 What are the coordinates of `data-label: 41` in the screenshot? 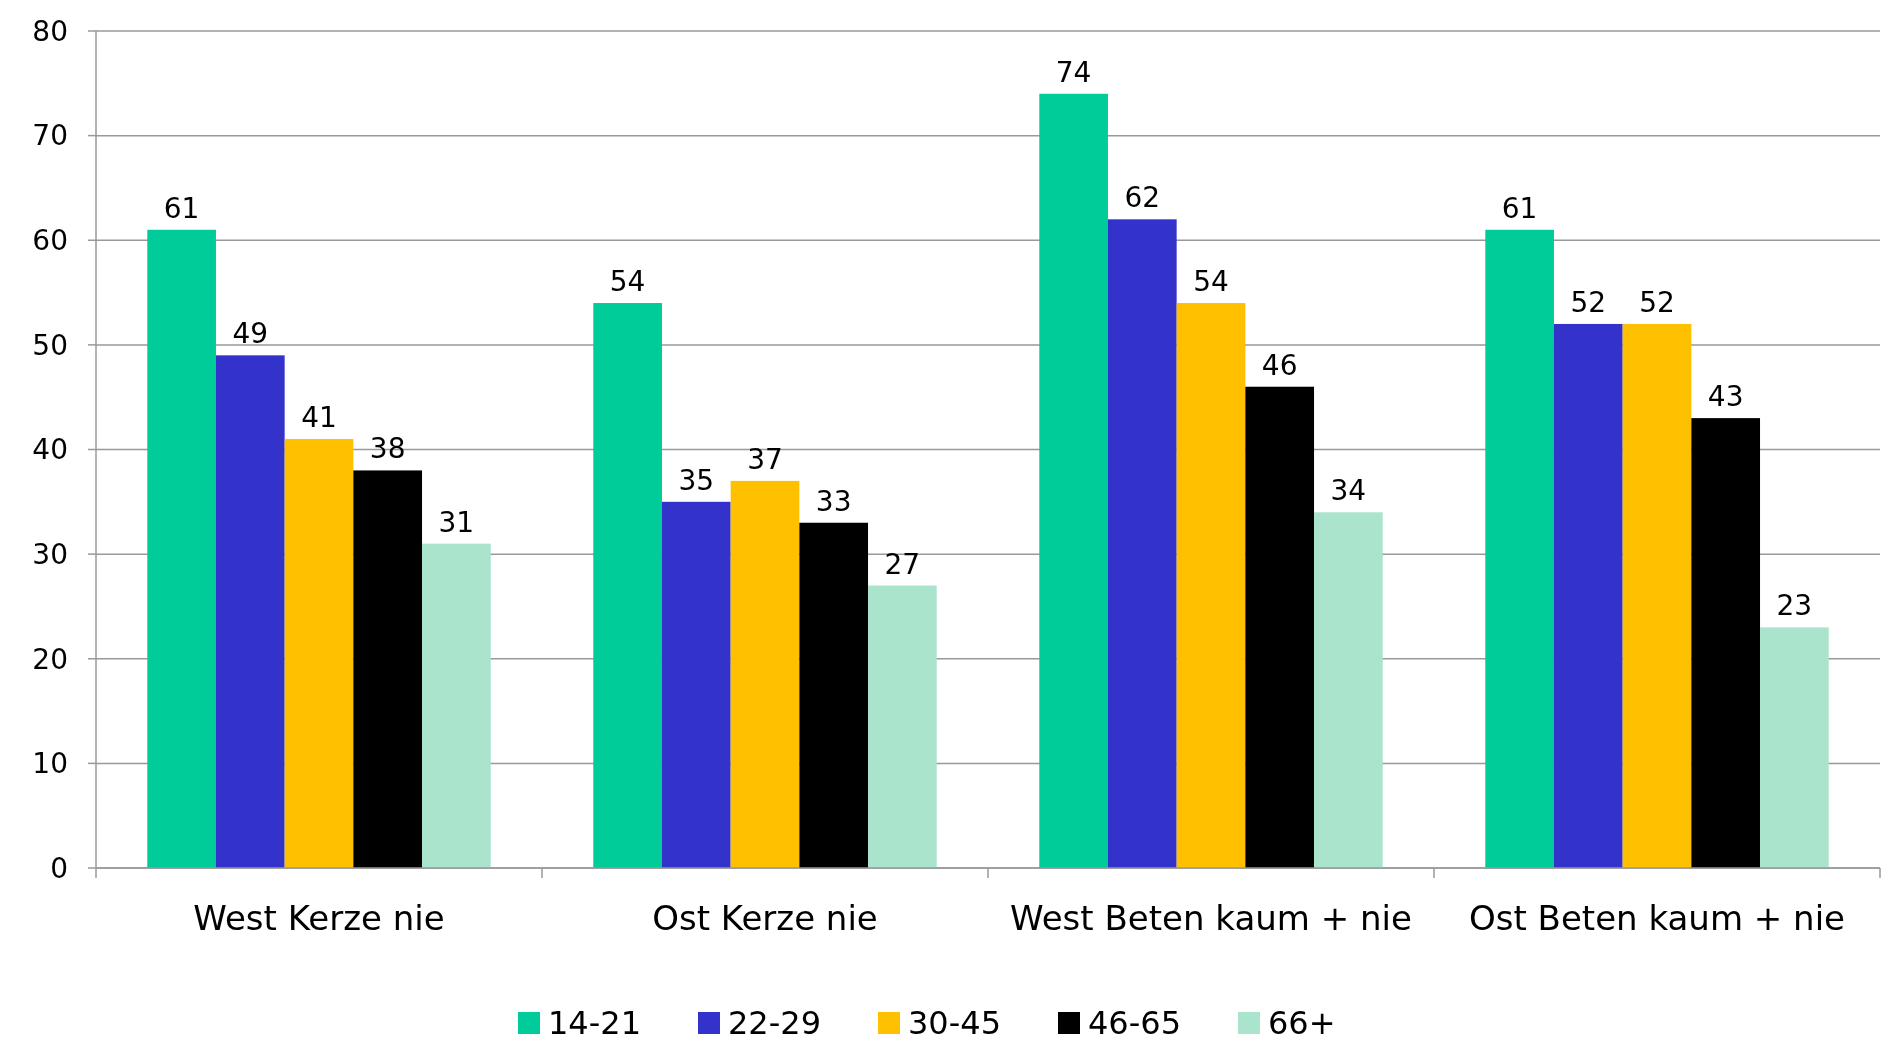 It's located at (319, 418).